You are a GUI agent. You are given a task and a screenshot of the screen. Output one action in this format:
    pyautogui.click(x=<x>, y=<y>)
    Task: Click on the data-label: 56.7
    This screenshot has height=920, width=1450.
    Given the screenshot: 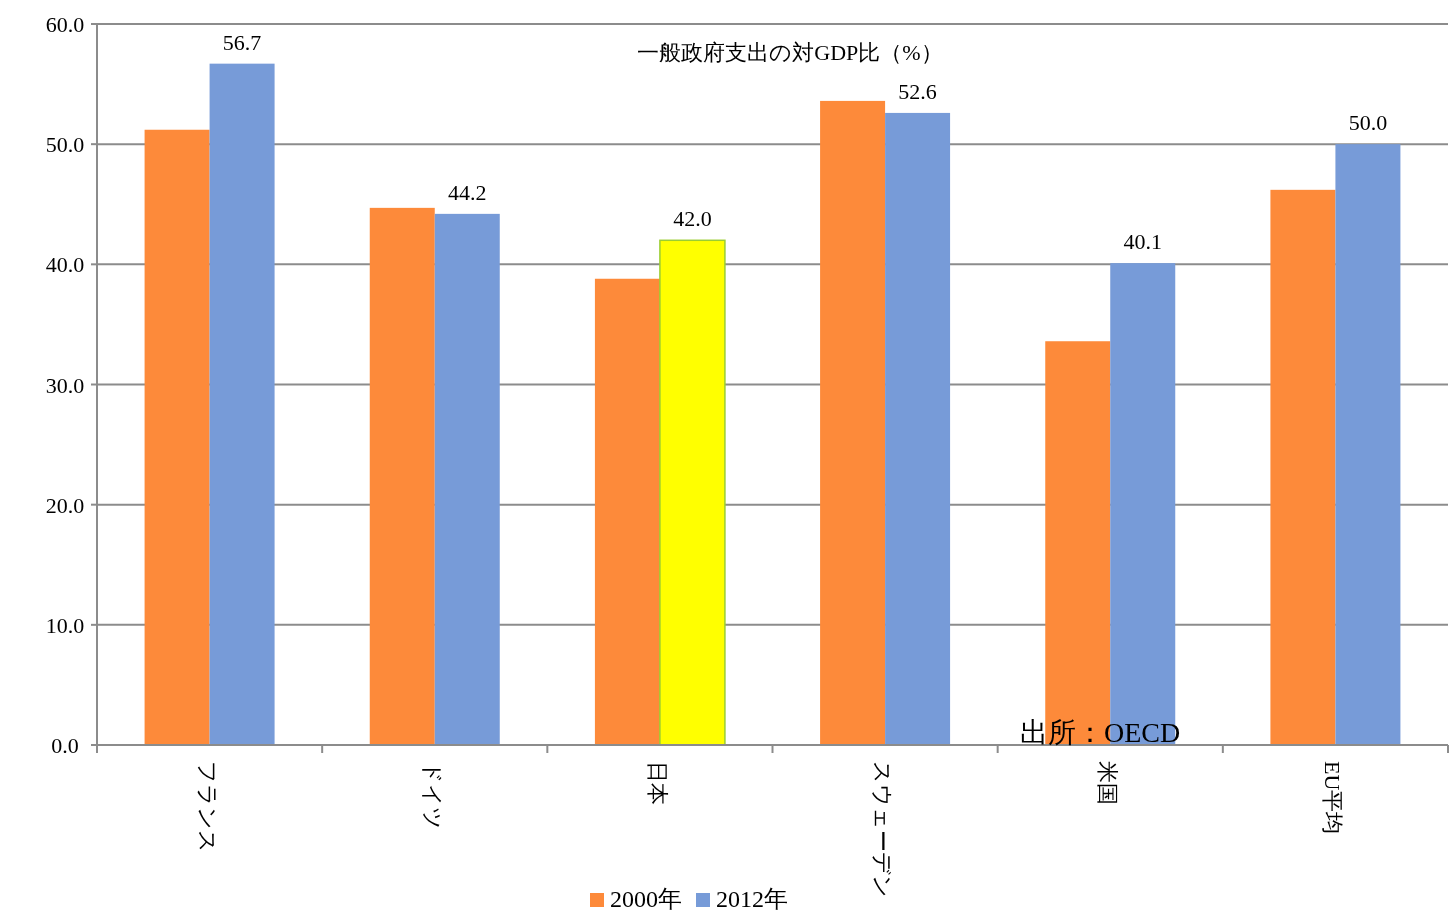 What is the action you would take?
    pyautogui.click(x=242, y=42)
    